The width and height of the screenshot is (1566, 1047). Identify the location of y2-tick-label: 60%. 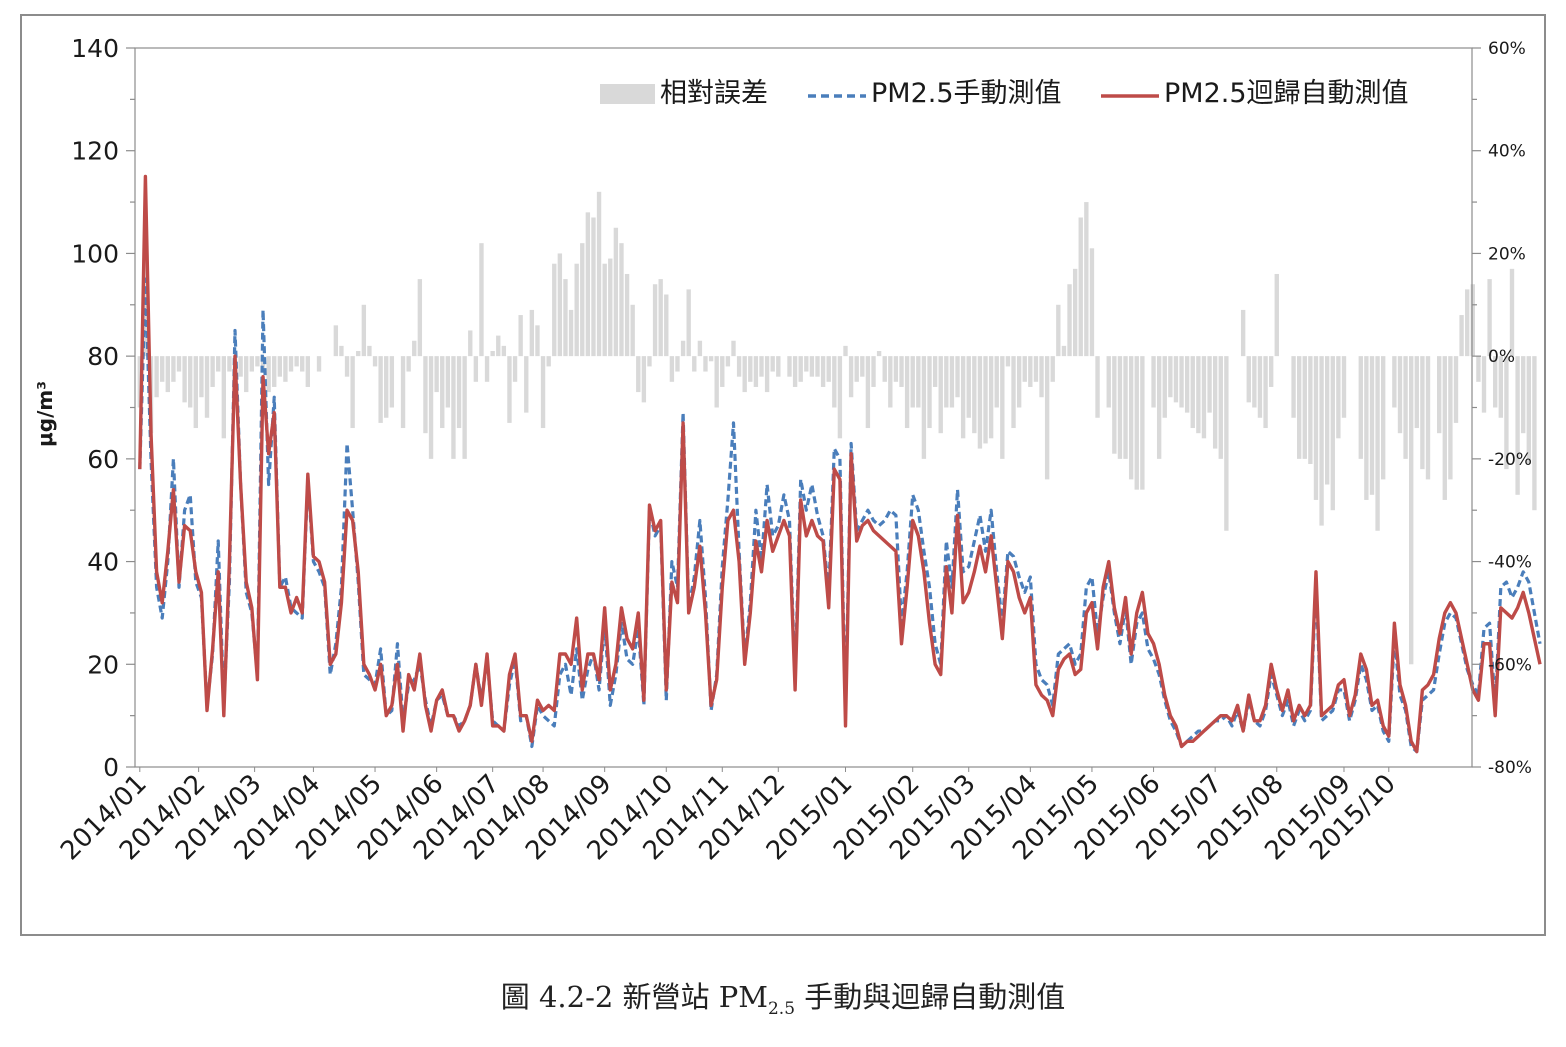
(1507, 49).